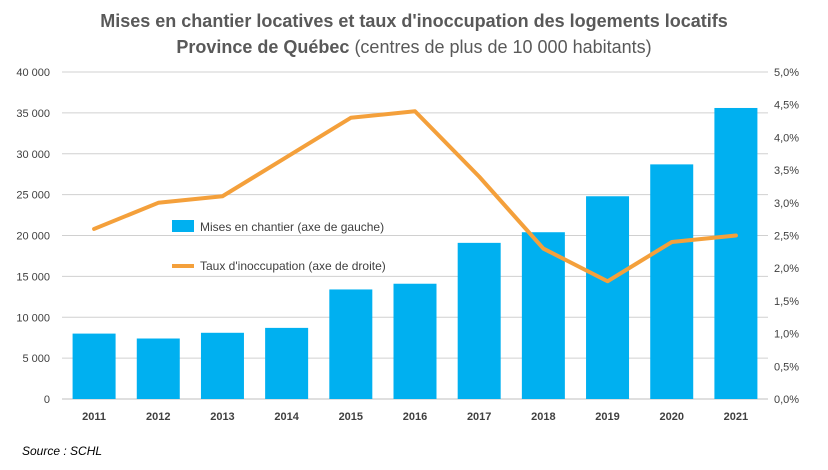 The height and width of the screenshot is (470, 828). I want to click on legend-swatch-bars, so click(183, 226).